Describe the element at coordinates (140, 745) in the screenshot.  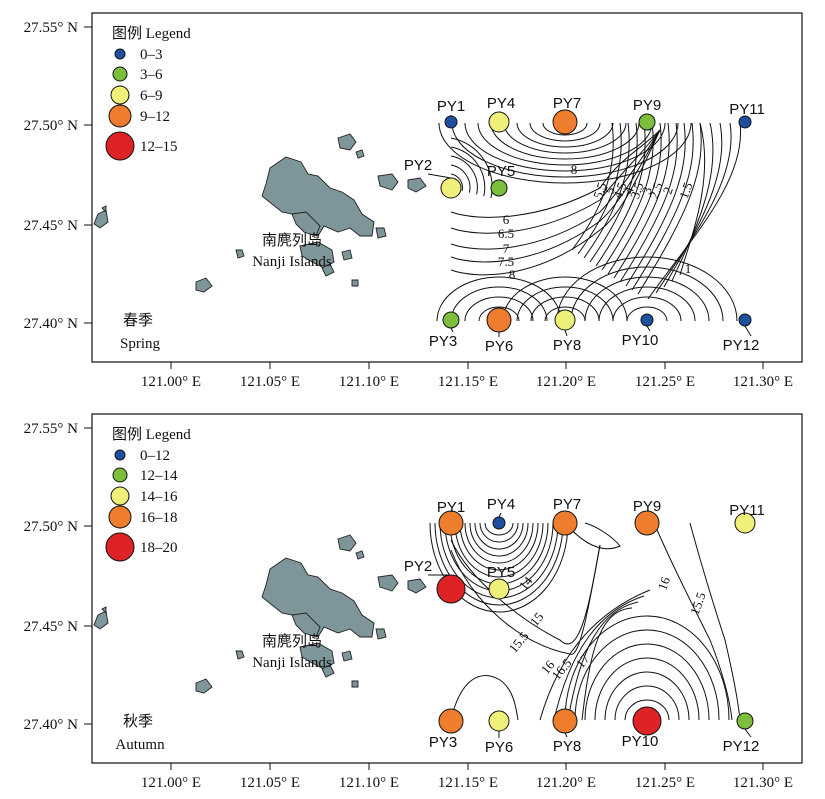
I see `season-label-en: Autumn` at that location.